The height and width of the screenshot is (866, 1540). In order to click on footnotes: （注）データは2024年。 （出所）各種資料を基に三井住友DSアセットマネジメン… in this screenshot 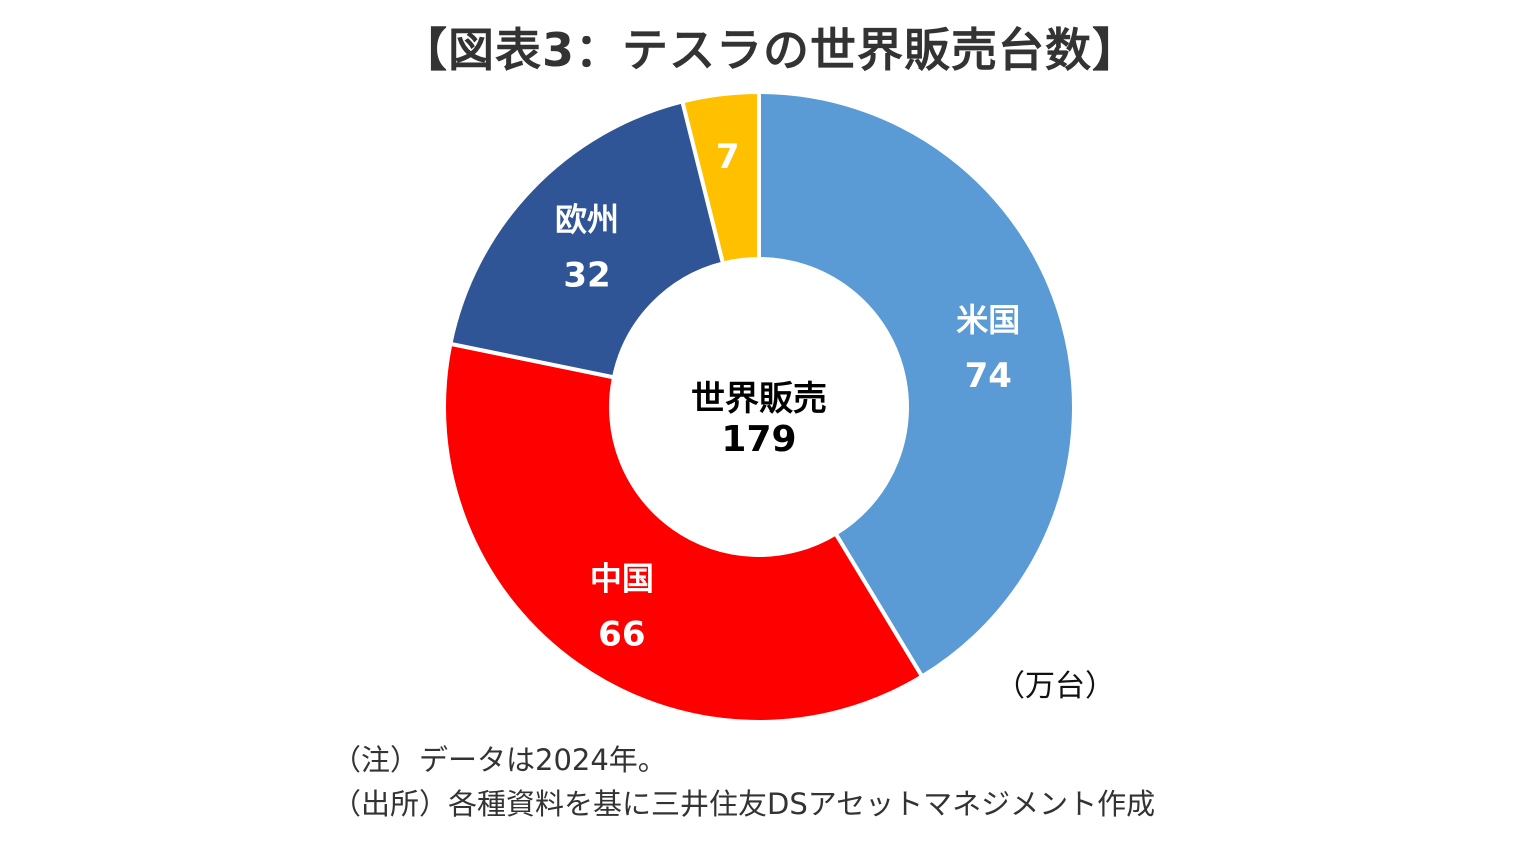, I will do `click(743, 782)`.